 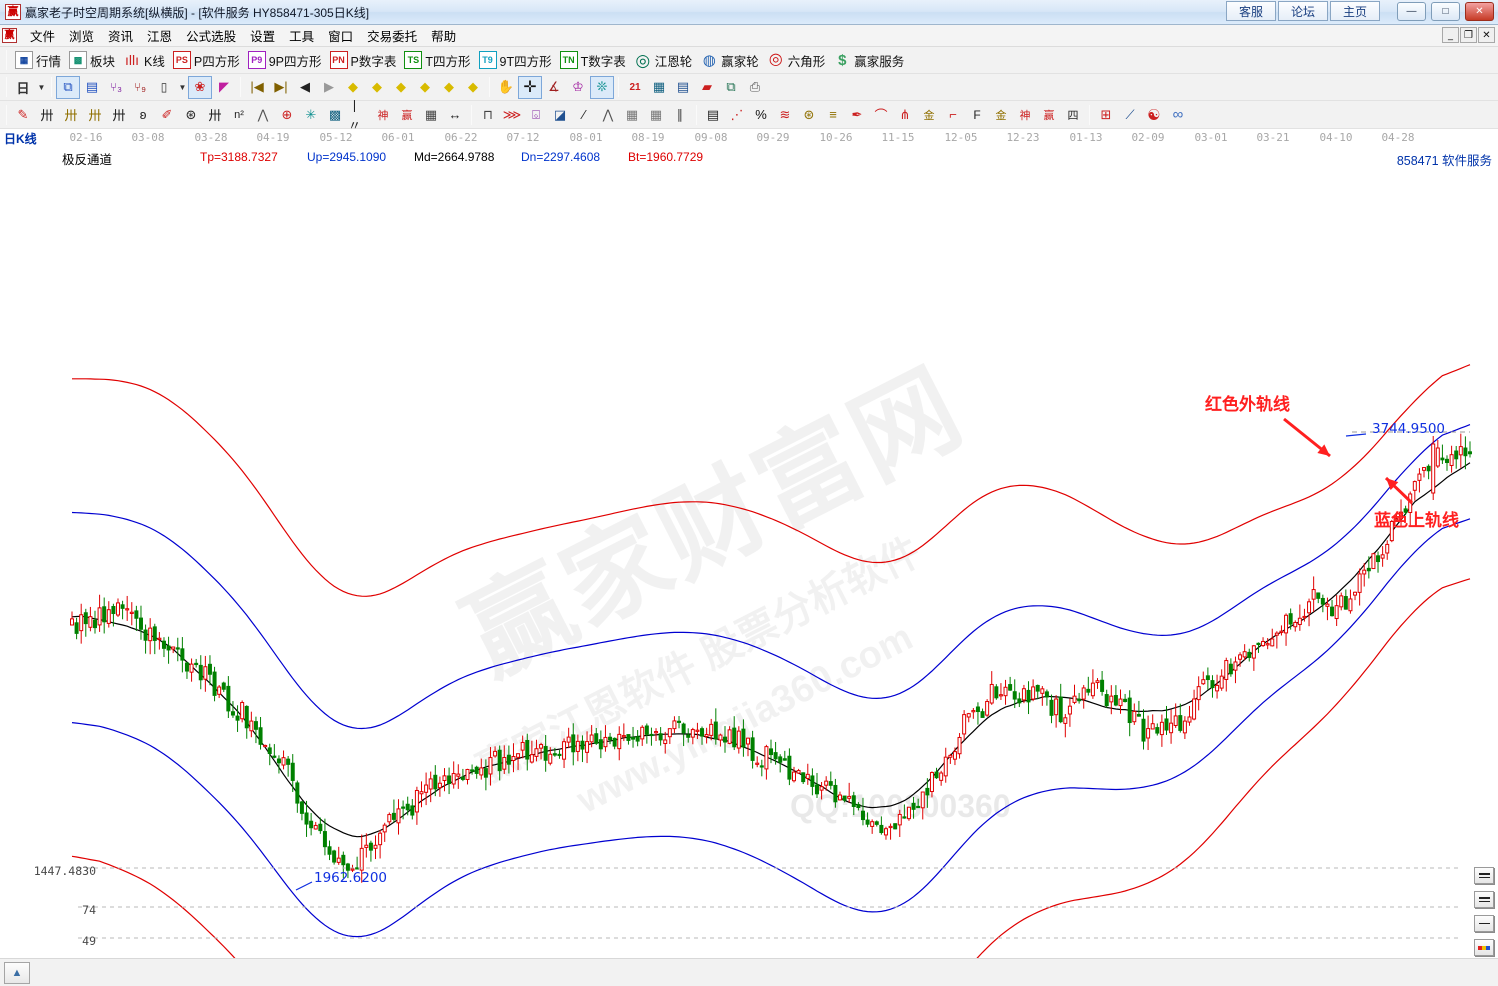 I want to click on measure-angle-icon: ∡, so click(x=554, y=86).